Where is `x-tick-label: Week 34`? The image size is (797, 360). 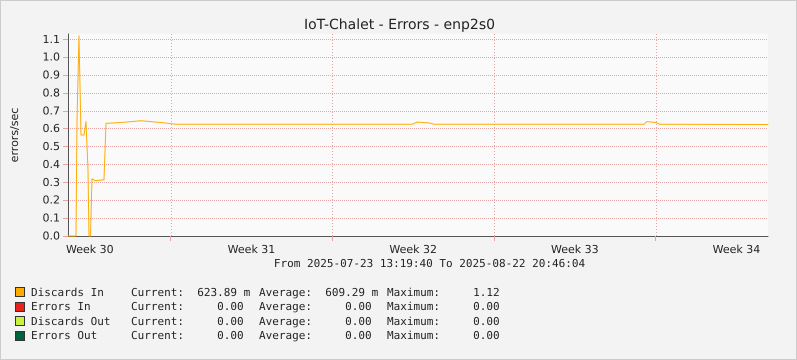 x-tick-label: Week 34 is located at coordinates (736, 249).